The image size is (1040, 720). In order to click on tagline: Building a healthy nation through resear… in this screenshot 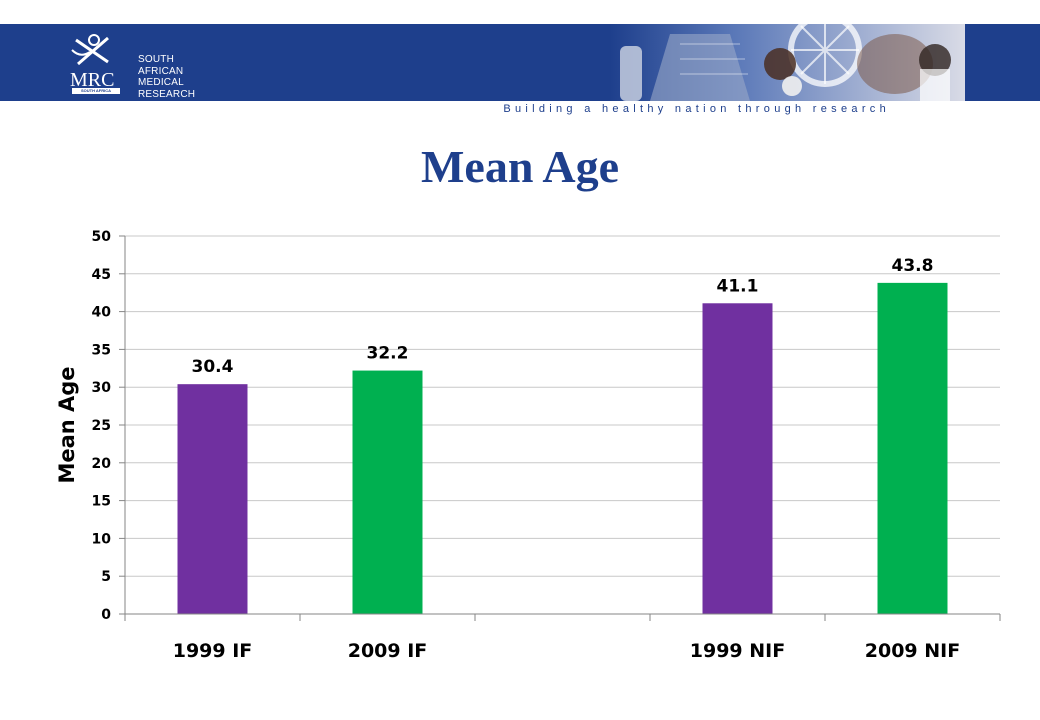, I will do `click(696, 109)`.